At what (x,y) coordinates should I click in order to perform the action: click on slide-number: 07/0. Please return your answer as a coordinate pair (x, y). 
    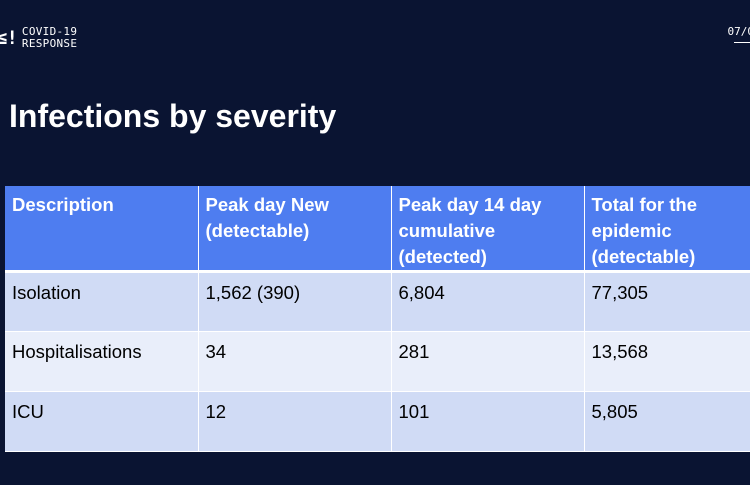
    Looking at the image, I should click on (738, 31).